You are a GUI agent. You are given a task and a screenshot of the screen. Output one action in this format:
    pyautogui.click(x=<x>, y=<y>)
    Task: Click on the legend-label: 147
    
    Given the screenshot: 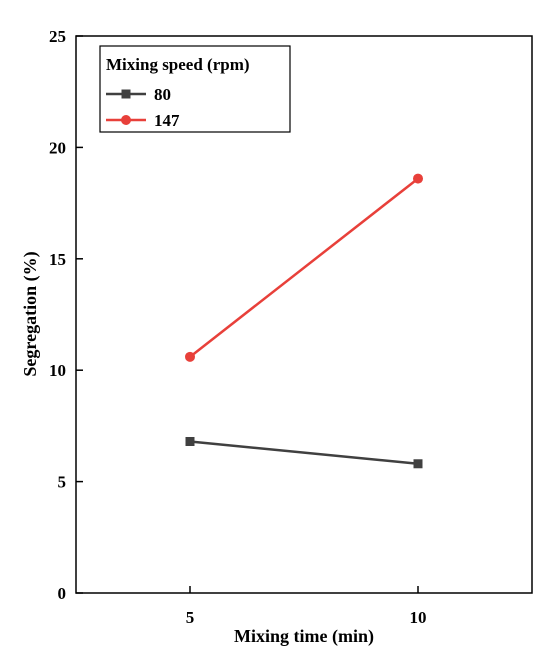 What is the action you would take?
    pyautogui.click(x=167, y=120)
    